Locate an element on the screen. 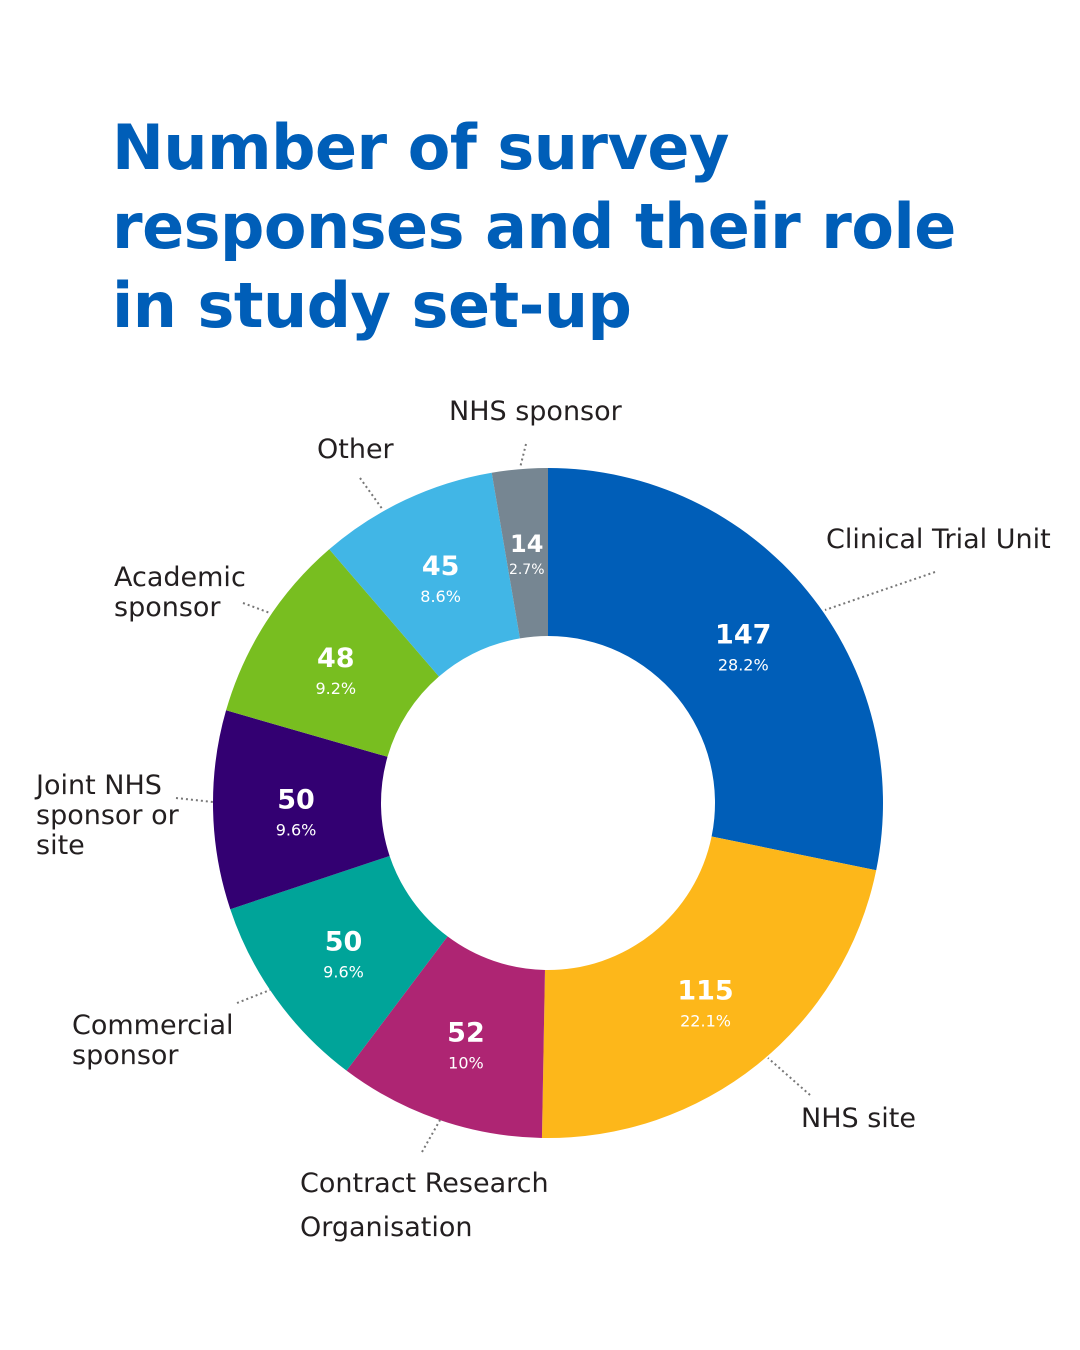 This screenshot has width=1080, height=1350. value-label: 52 is located at coordinates (466, 1032).